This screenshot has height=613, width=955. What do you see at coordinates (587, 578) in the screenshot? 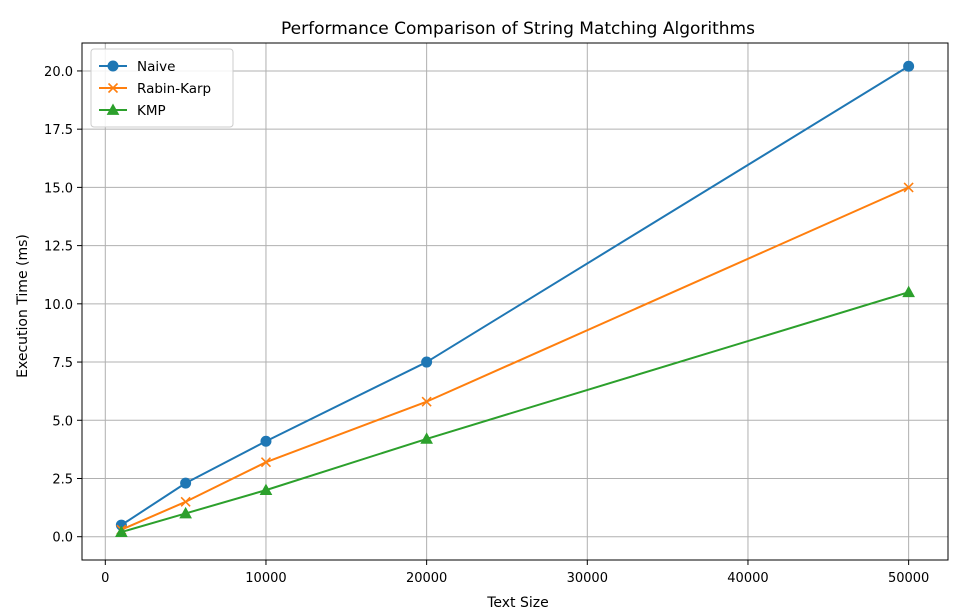
I see `x-tick-label: 30000` at bounding box center [587, 578].